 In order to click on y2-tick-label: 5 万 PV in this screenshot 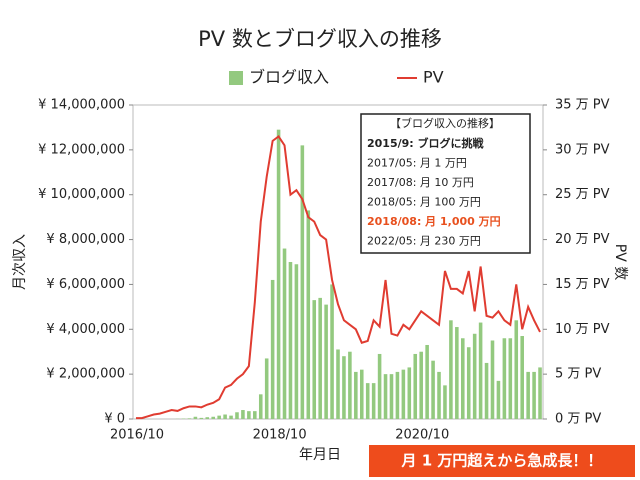, I will do `click(578, 374)`.